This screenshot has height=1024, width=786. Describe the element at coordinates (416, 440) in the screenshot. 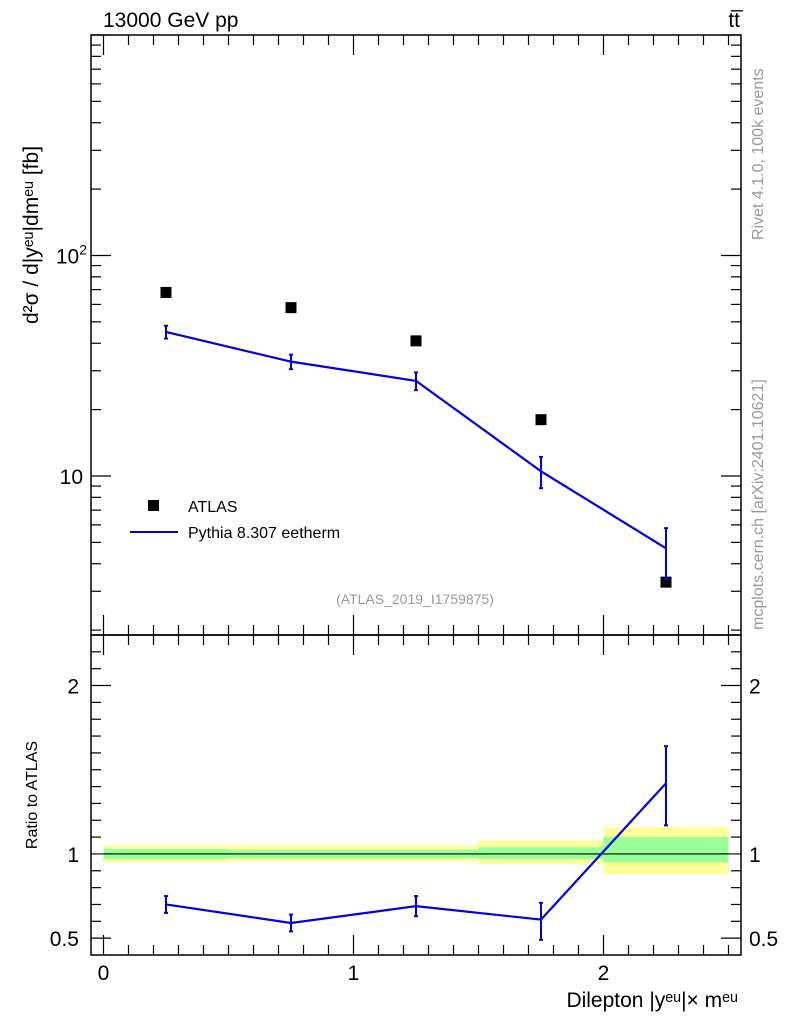

I see `mc-line` at that location.